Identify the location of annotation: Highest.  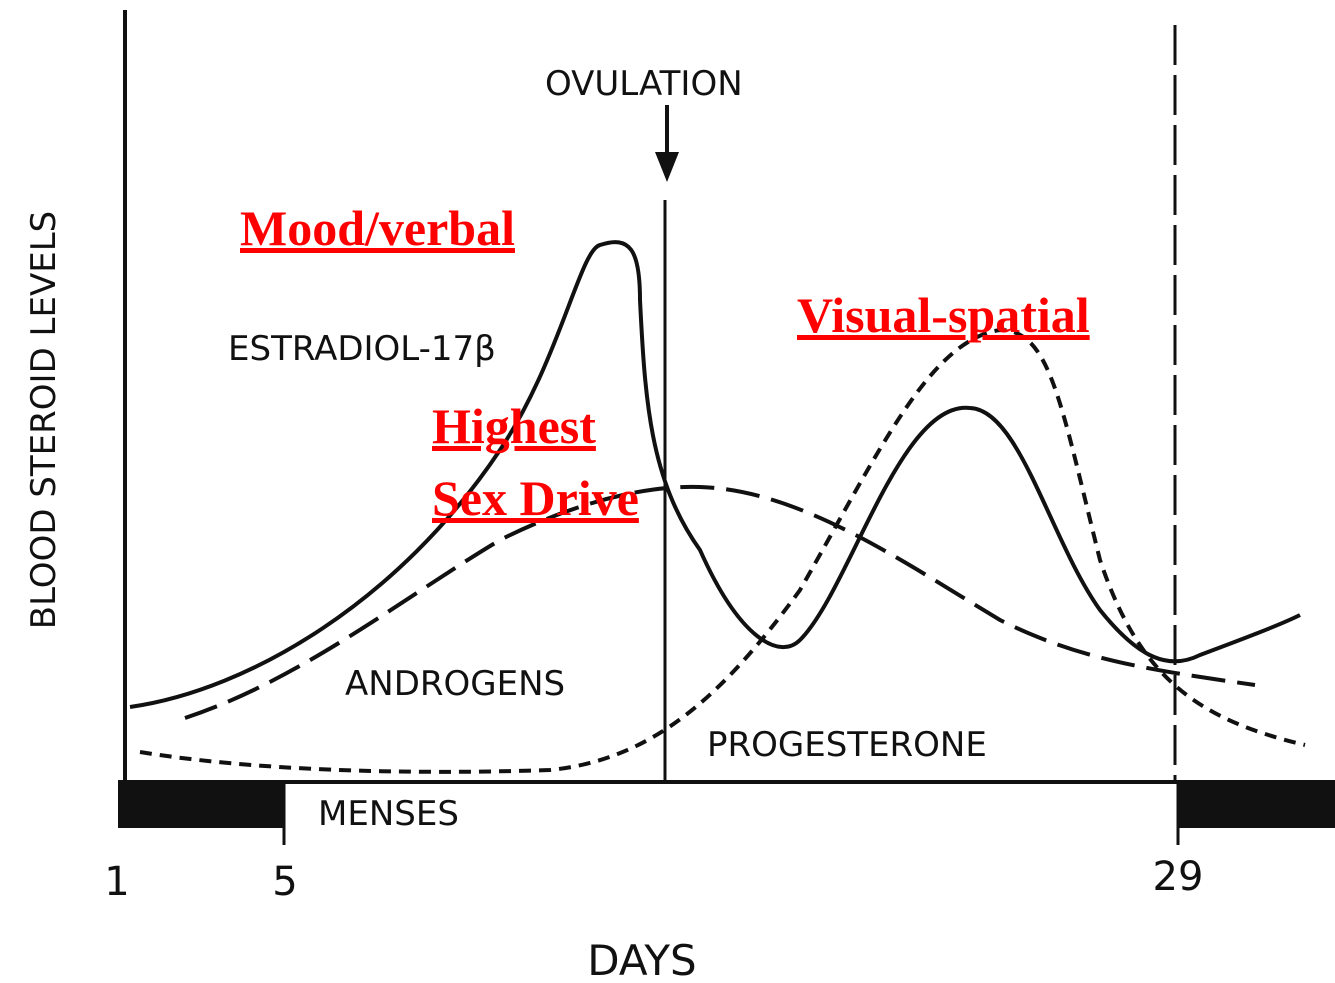
(514, 426).